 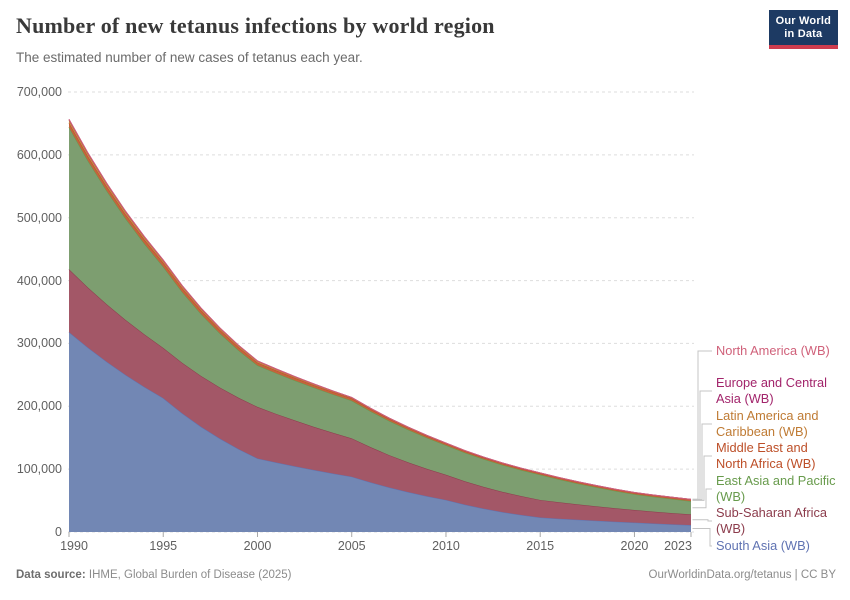 I want to click on legend-connector-sub-saharan-africa, so click(x=702, y=520).